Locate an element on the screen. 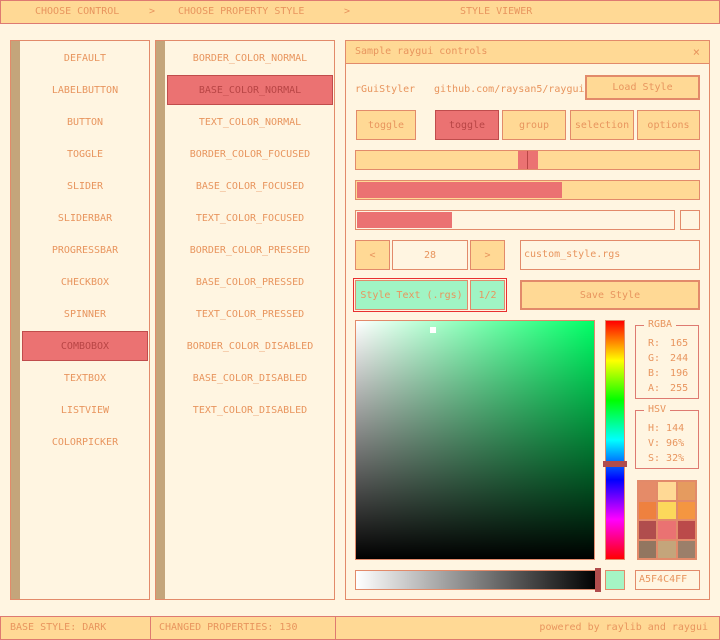 The width and height of the screenshot is (720, 640). property-list-item: BASE_COLOR_DISABLED is located at coordinates (250, 378).